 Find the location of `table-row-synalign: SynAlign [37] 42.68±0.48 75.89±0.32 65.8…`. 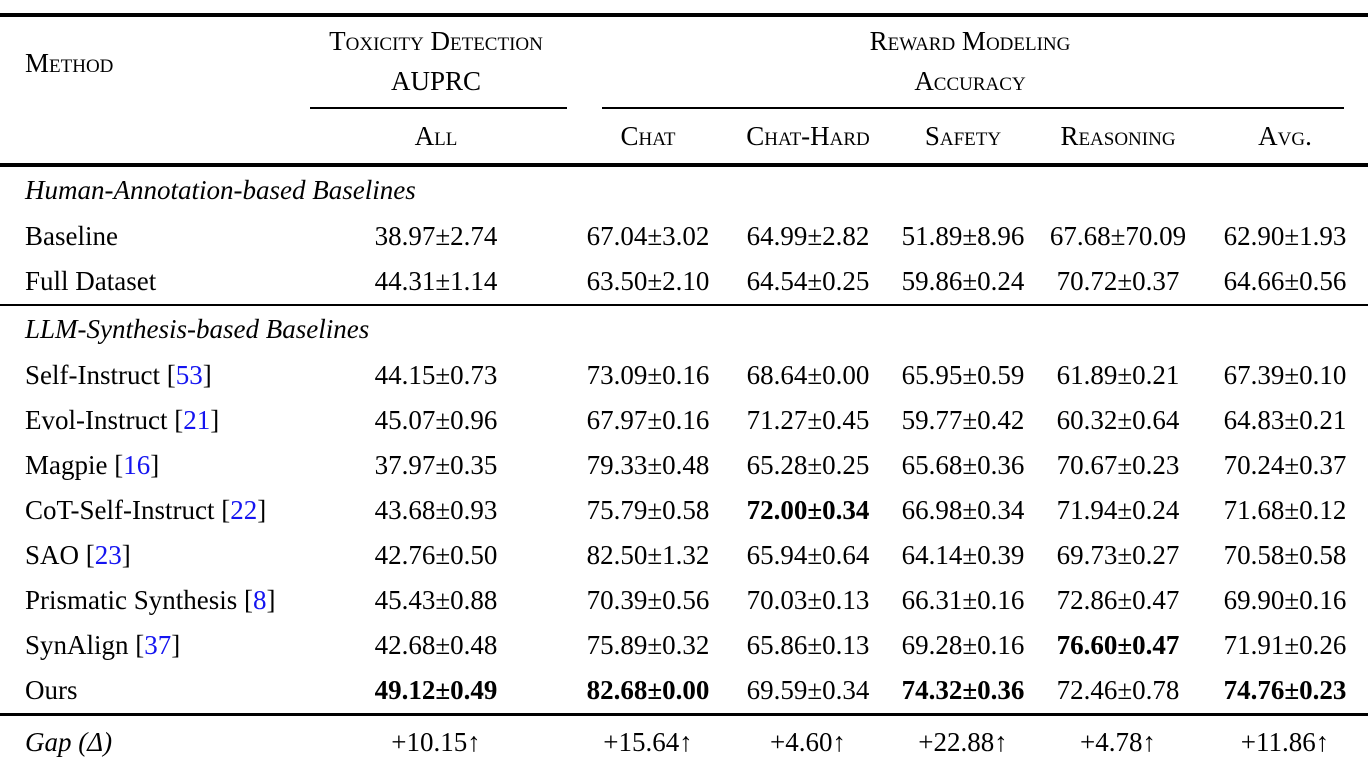

table-row-synalign: SynAlign [37] 42.68±0.48 75.89±0.32 65.8… is located at coordinates (684, 645).